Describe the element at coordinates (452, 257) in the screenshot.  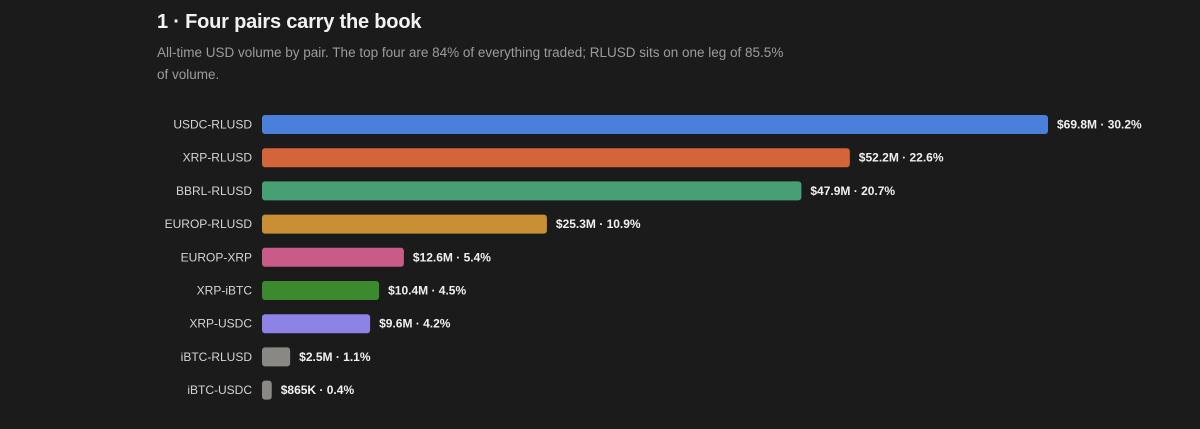
I see `value-label: $12.6M · 5.4%` at that location.